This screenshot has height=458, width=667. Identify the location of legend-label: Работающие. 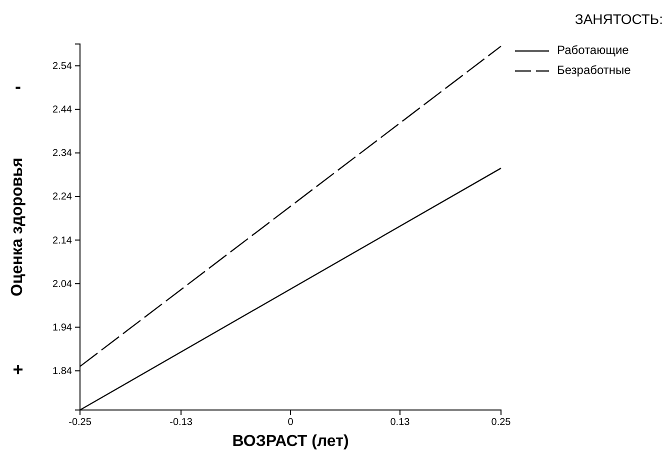
(593, 50).